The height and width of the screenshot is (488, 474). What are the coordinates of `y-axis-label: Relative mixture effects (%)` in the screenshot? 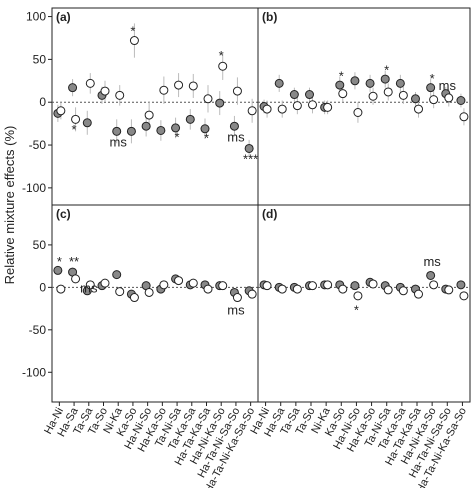 It's located at (9, 205).